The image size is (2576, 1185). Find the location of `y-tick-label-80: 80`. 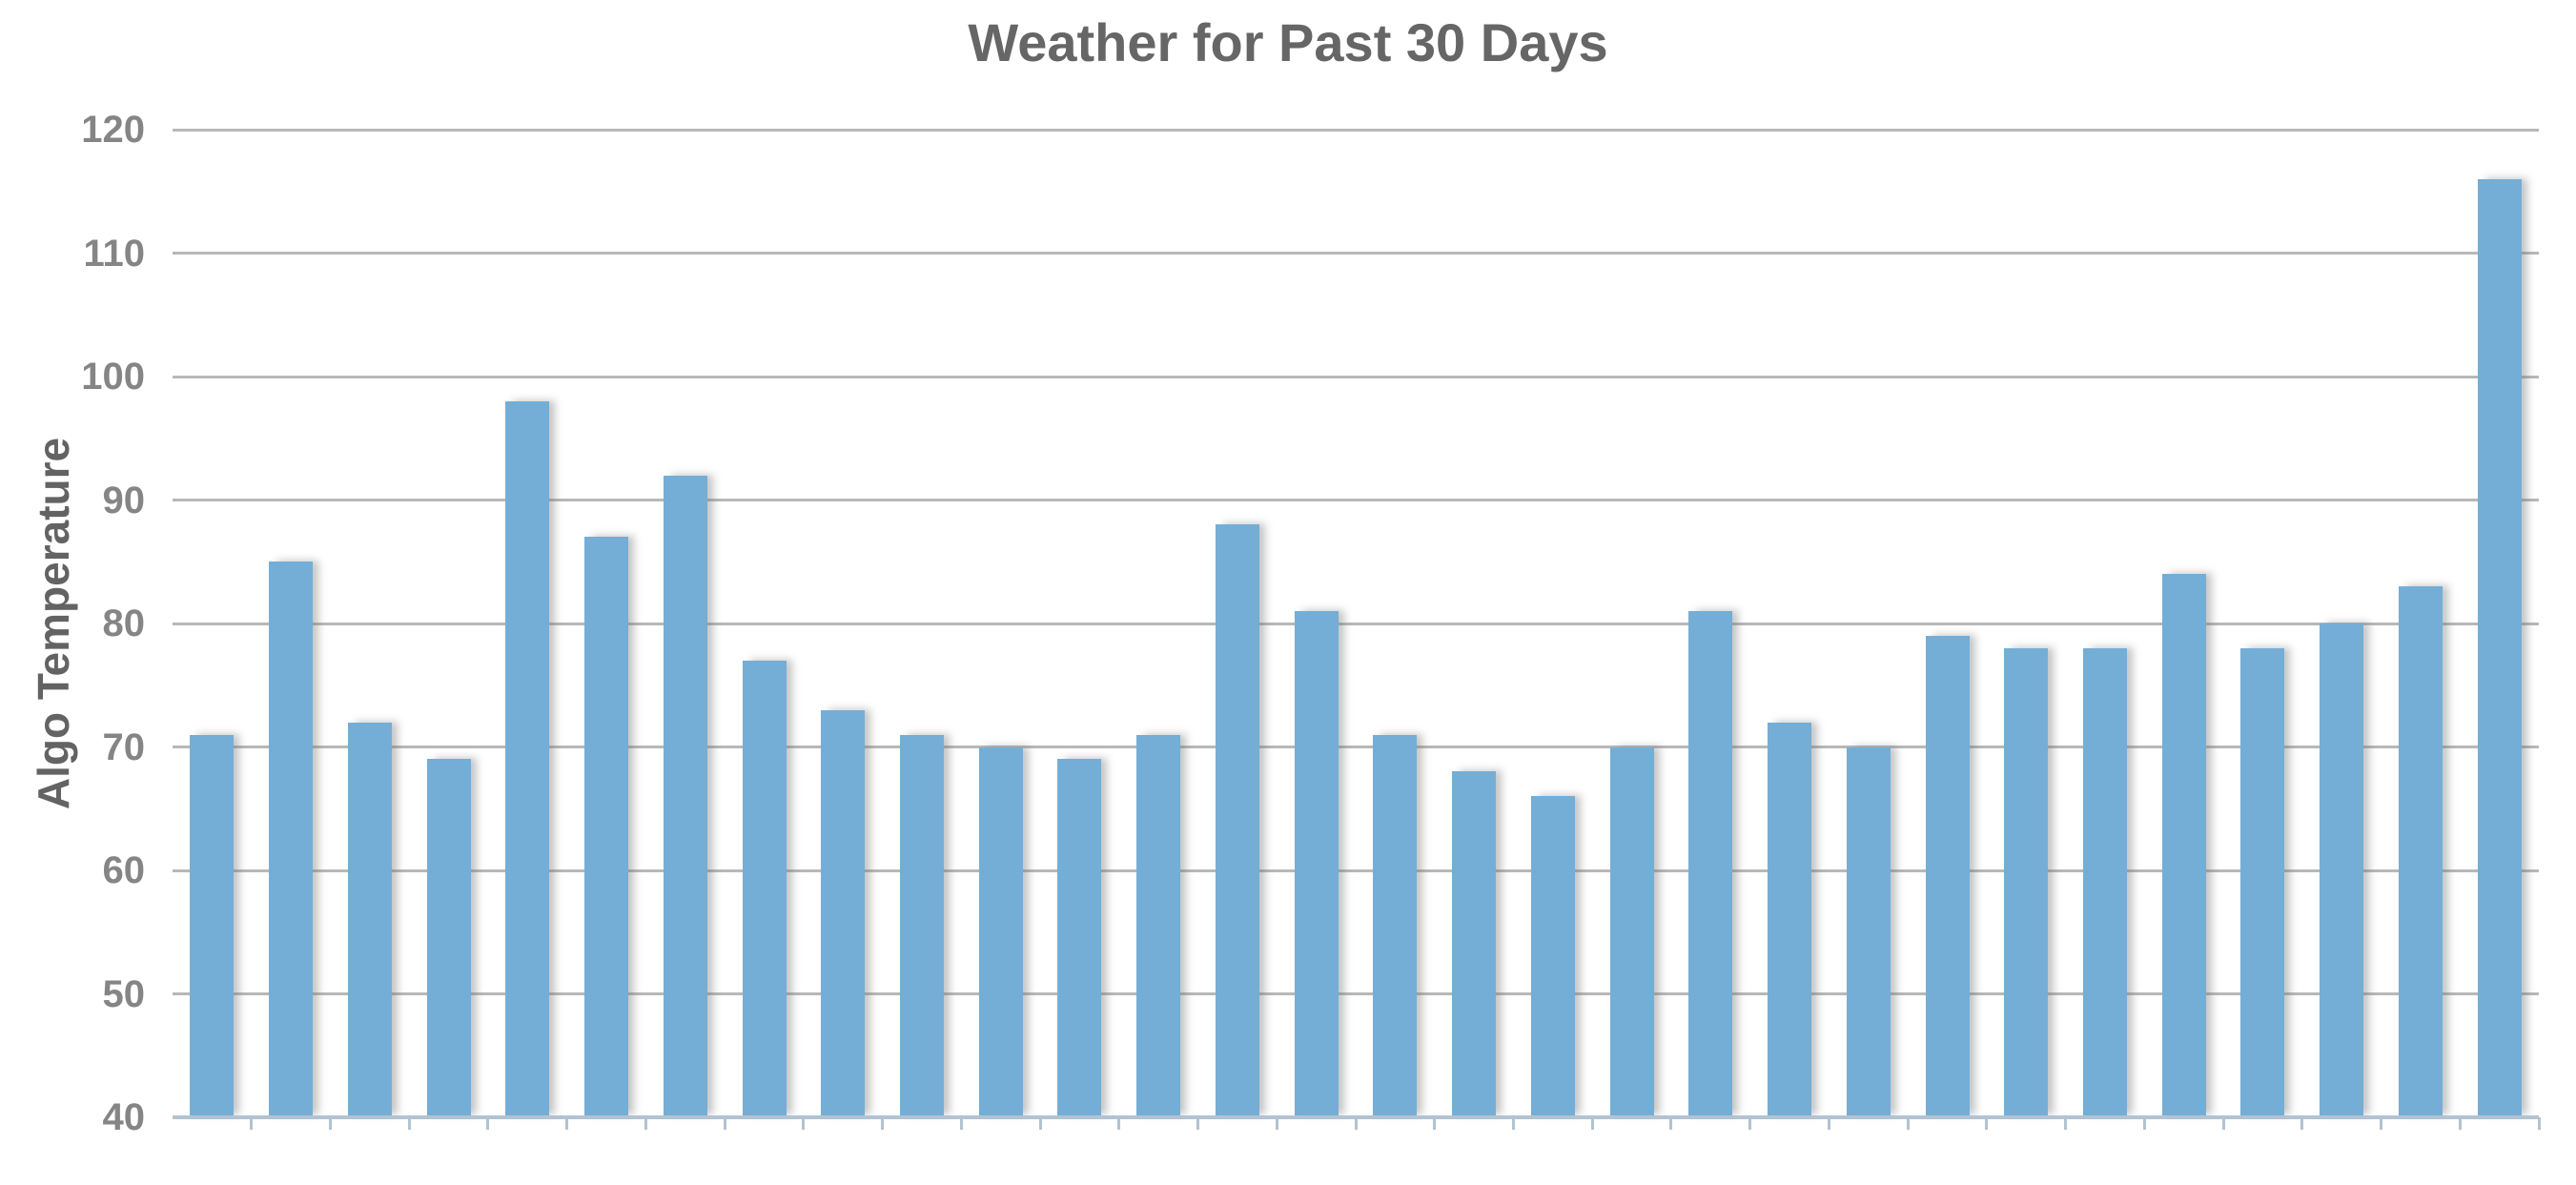

y-tick-label-80: 80 is located at coordinates (124, 623).